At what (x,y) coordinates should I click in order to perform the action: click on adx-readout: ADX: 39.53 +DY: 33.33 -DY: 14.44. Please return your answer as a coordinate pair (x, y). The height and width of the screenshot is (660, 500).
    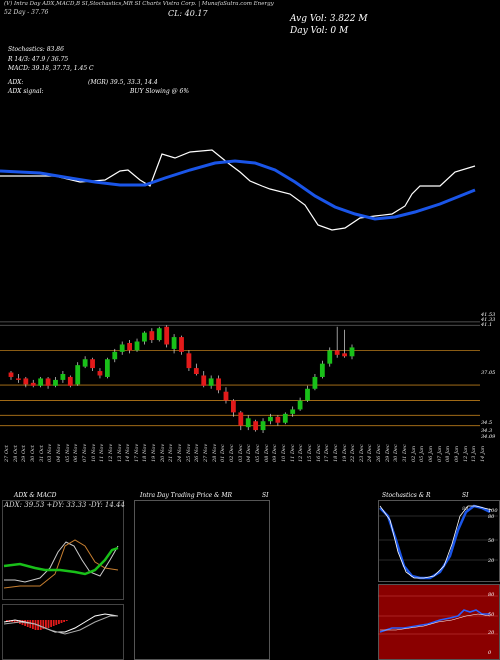
    Looking at the image, I should click on (64, 505).